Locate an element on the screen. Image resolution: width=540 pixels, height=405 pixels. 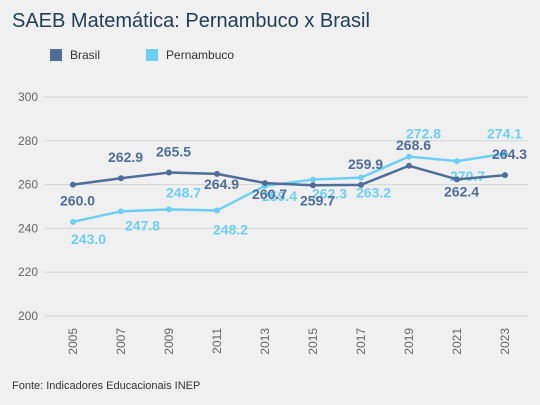
data-label-pernambuco-2005: 243.0 is located at coordinates (88, 239).